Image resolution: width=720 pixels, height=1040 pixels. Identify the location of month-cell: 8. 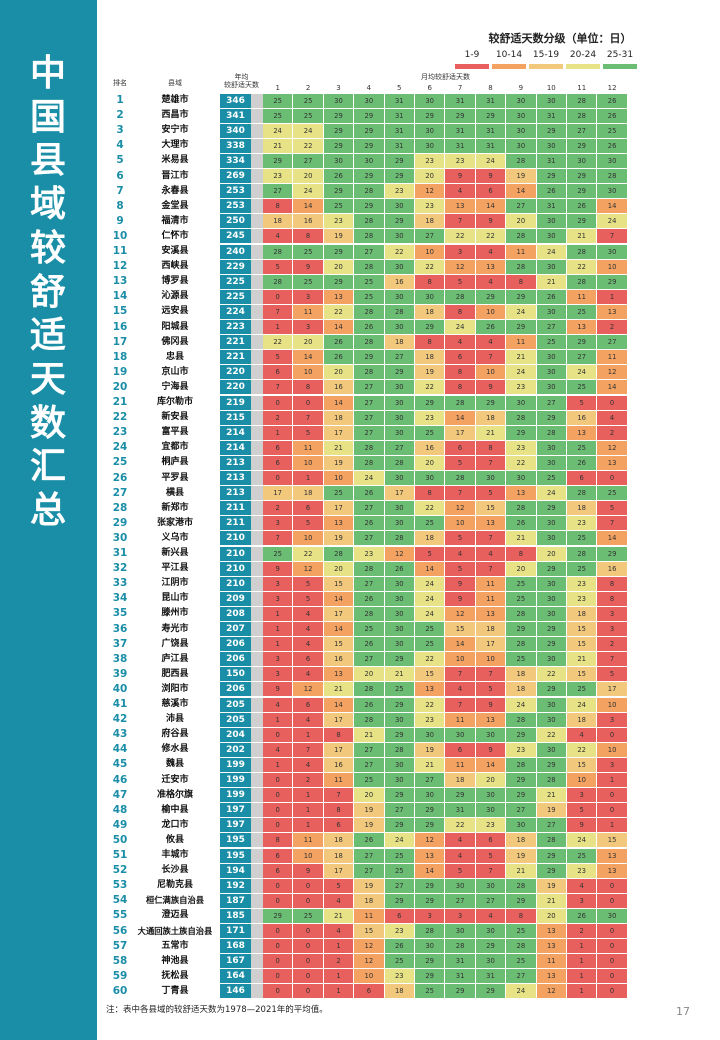
(521, 553).